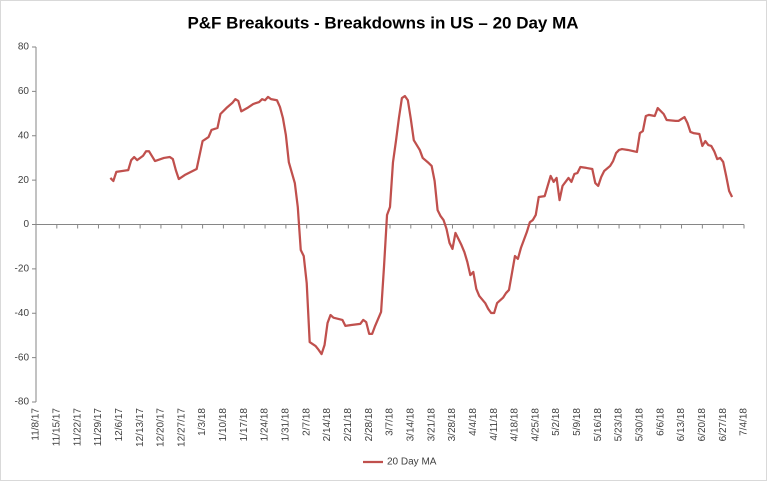 The width and height of the screenshot is (767, 481). I want to click on x-tick-label: 12/20/17, so click(161, 427).